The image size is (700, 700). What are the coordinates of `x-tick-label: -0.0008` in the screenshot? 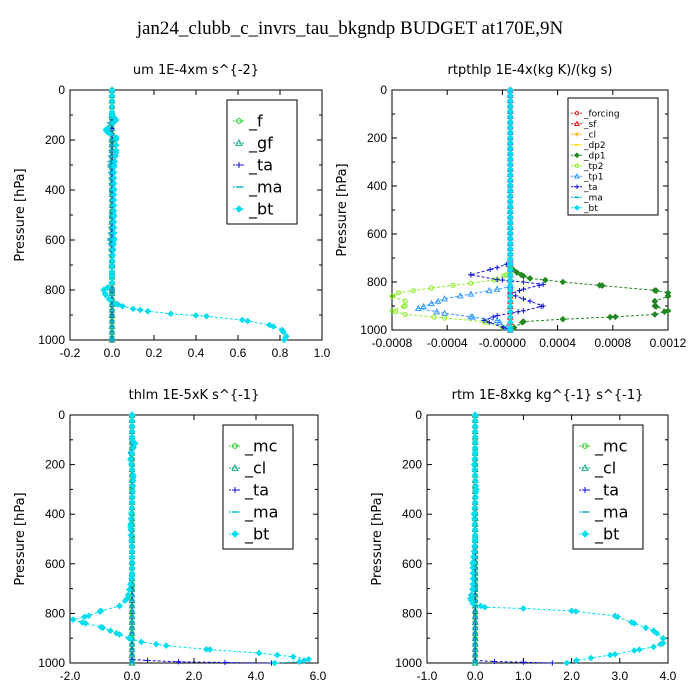 It's located at (392, 343).